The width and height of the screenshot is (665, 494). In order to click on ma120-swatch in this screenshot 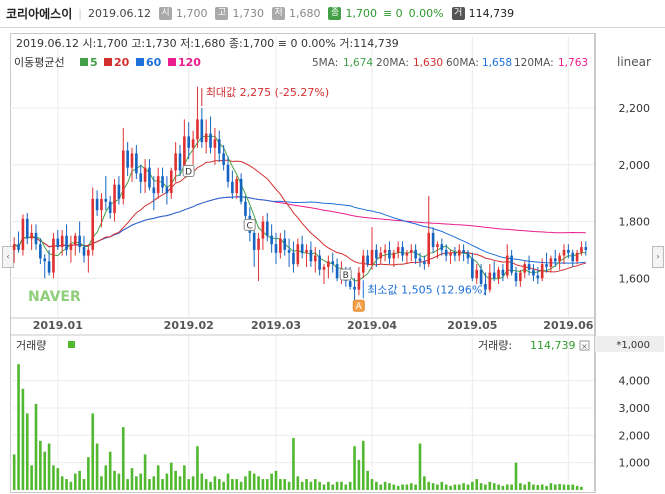, I will do `click(172, 62)`.